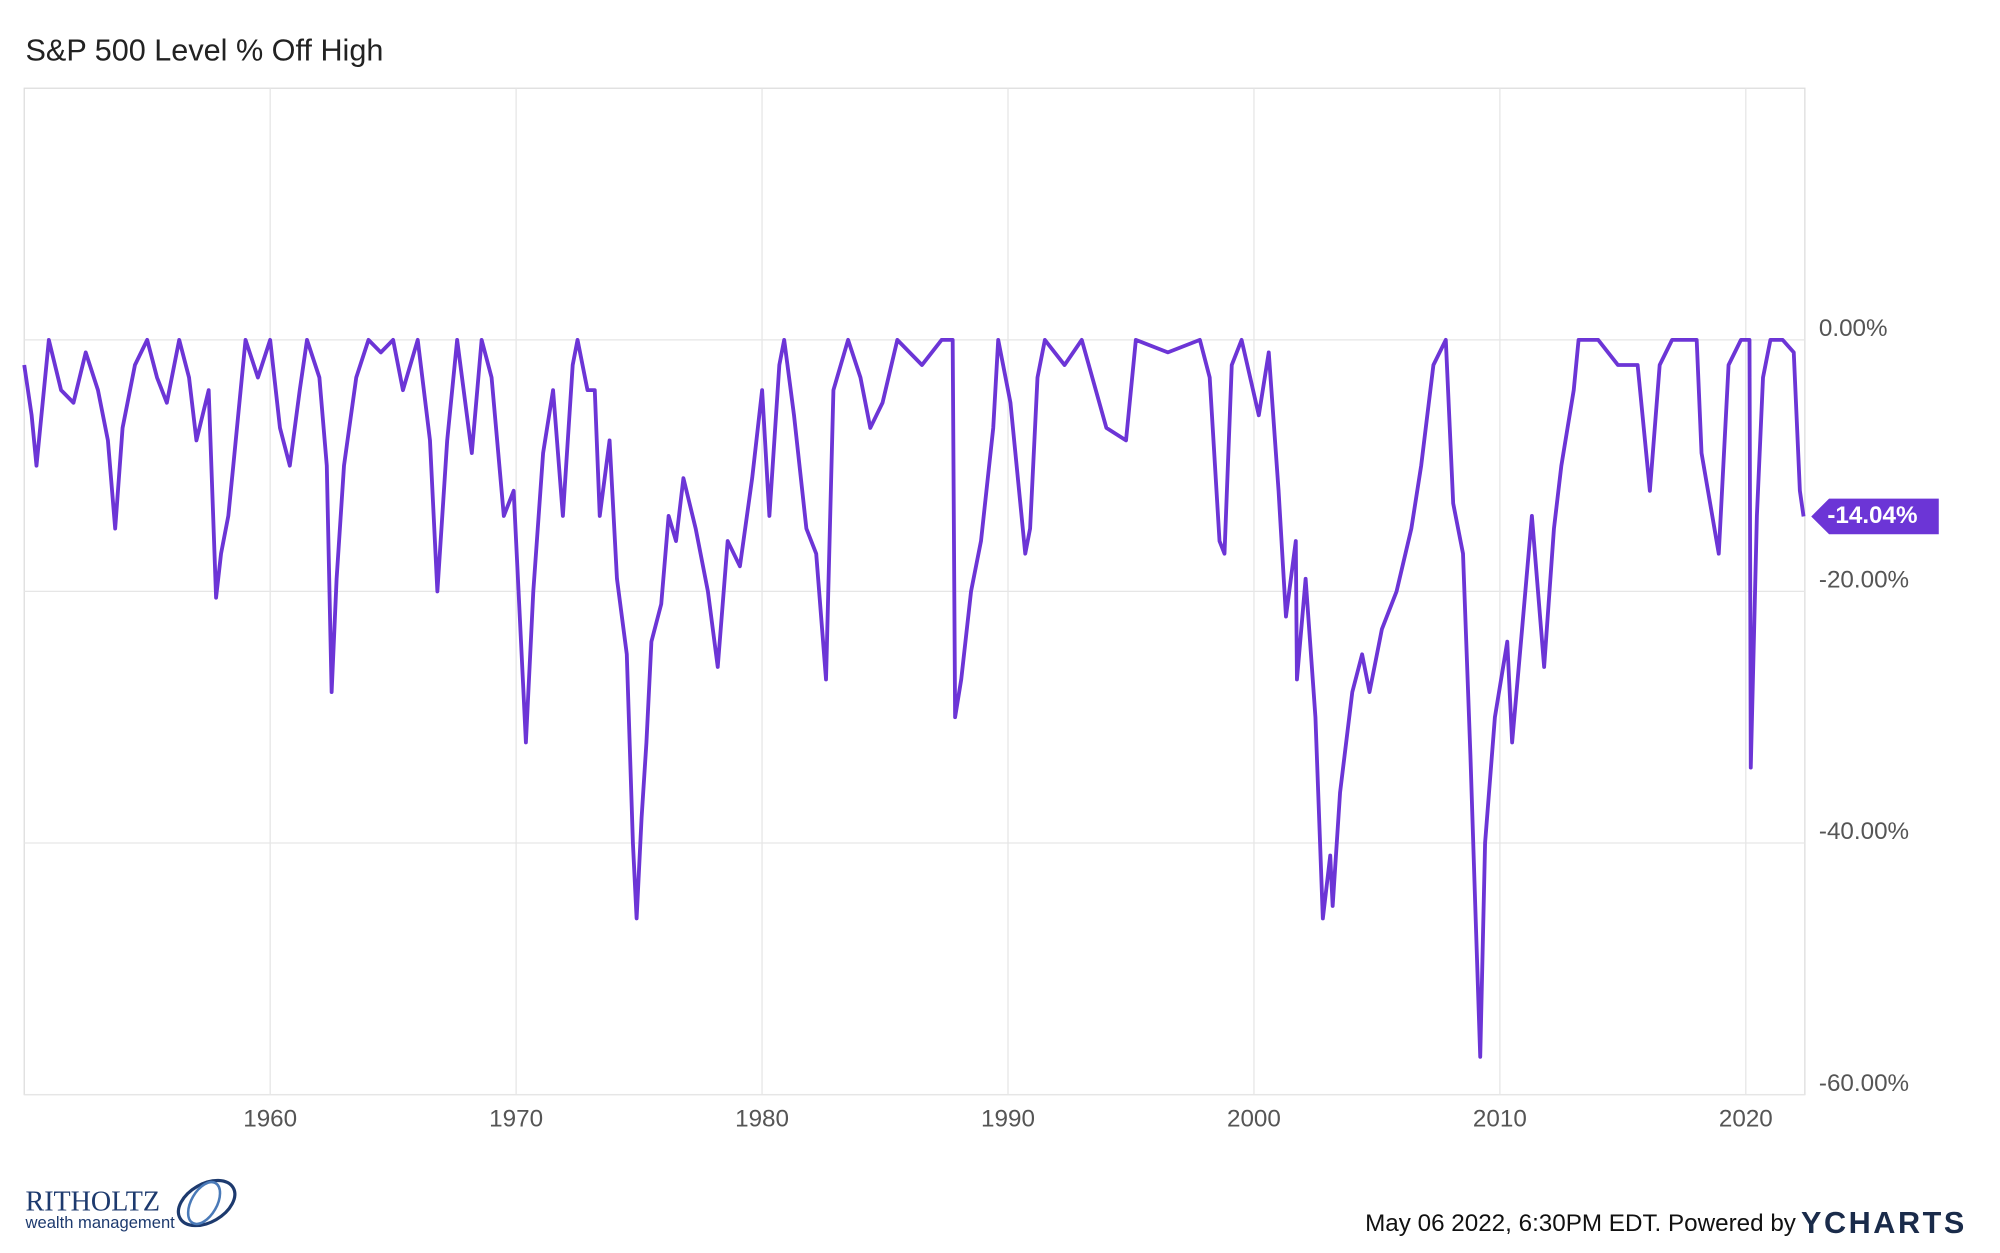 This screenshot has height=1253, width=2000. Describe the element at coordinates (1864, 580) in the screenshot. I see `y-tick-label: -20.00%` at that location.